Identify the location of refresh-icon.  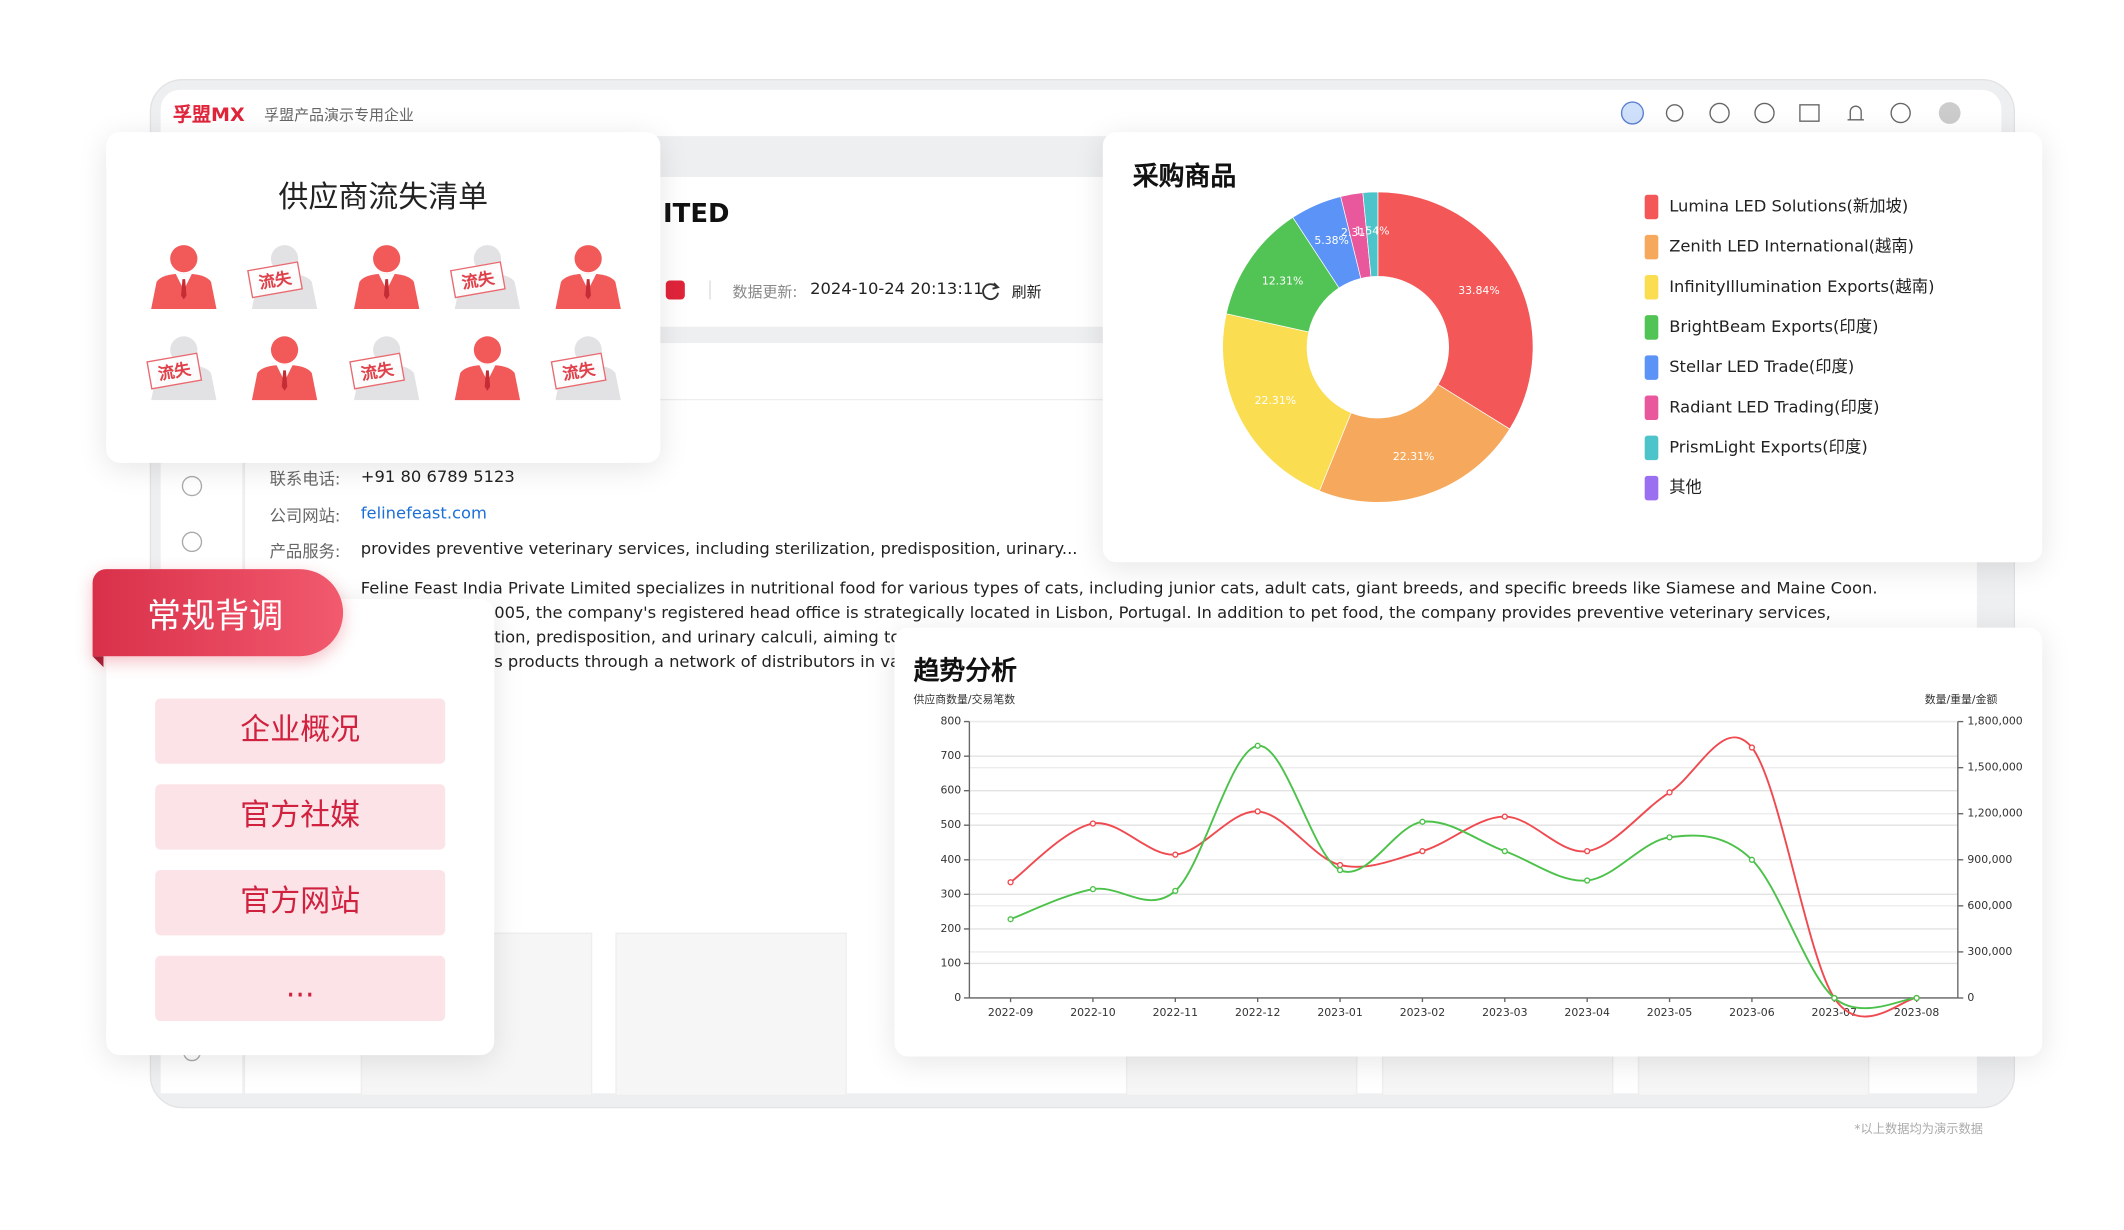
(991, 291).